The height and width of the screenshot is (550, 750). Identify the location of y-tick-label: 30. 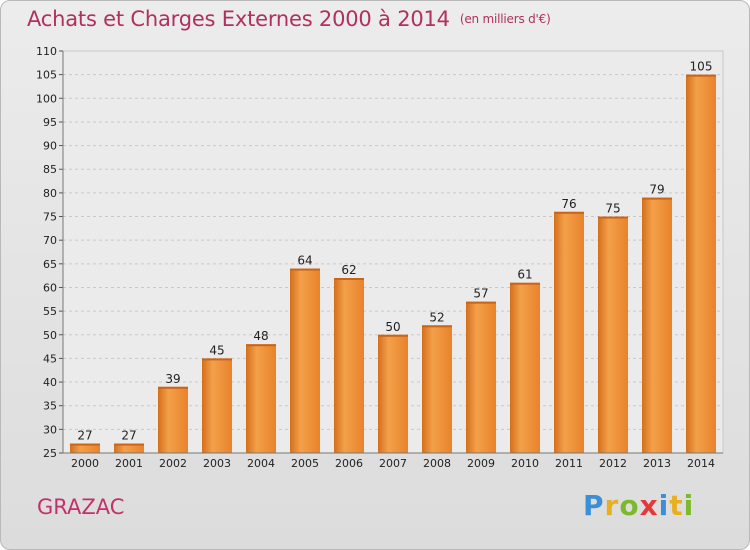
(50, 429).